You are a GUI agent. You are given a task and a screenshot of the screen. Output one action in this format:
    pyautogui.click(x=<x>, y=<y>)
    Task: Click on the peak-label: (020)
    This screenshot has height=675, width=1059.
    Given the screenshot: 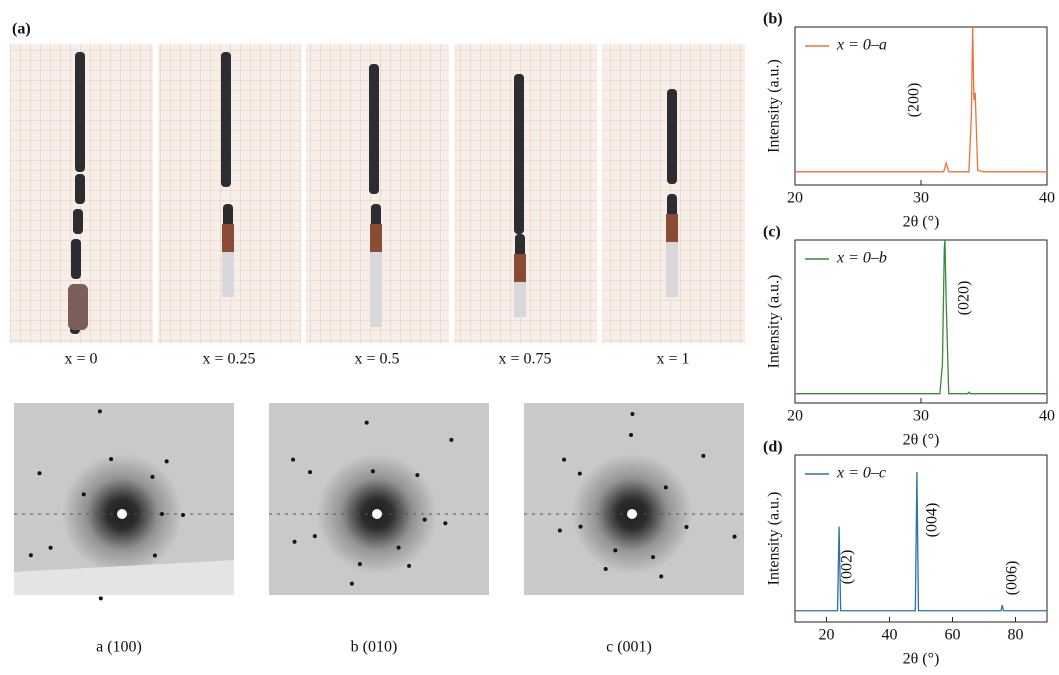 What is the action you would take?
    pyautogui.click(x=964, y=298)
    